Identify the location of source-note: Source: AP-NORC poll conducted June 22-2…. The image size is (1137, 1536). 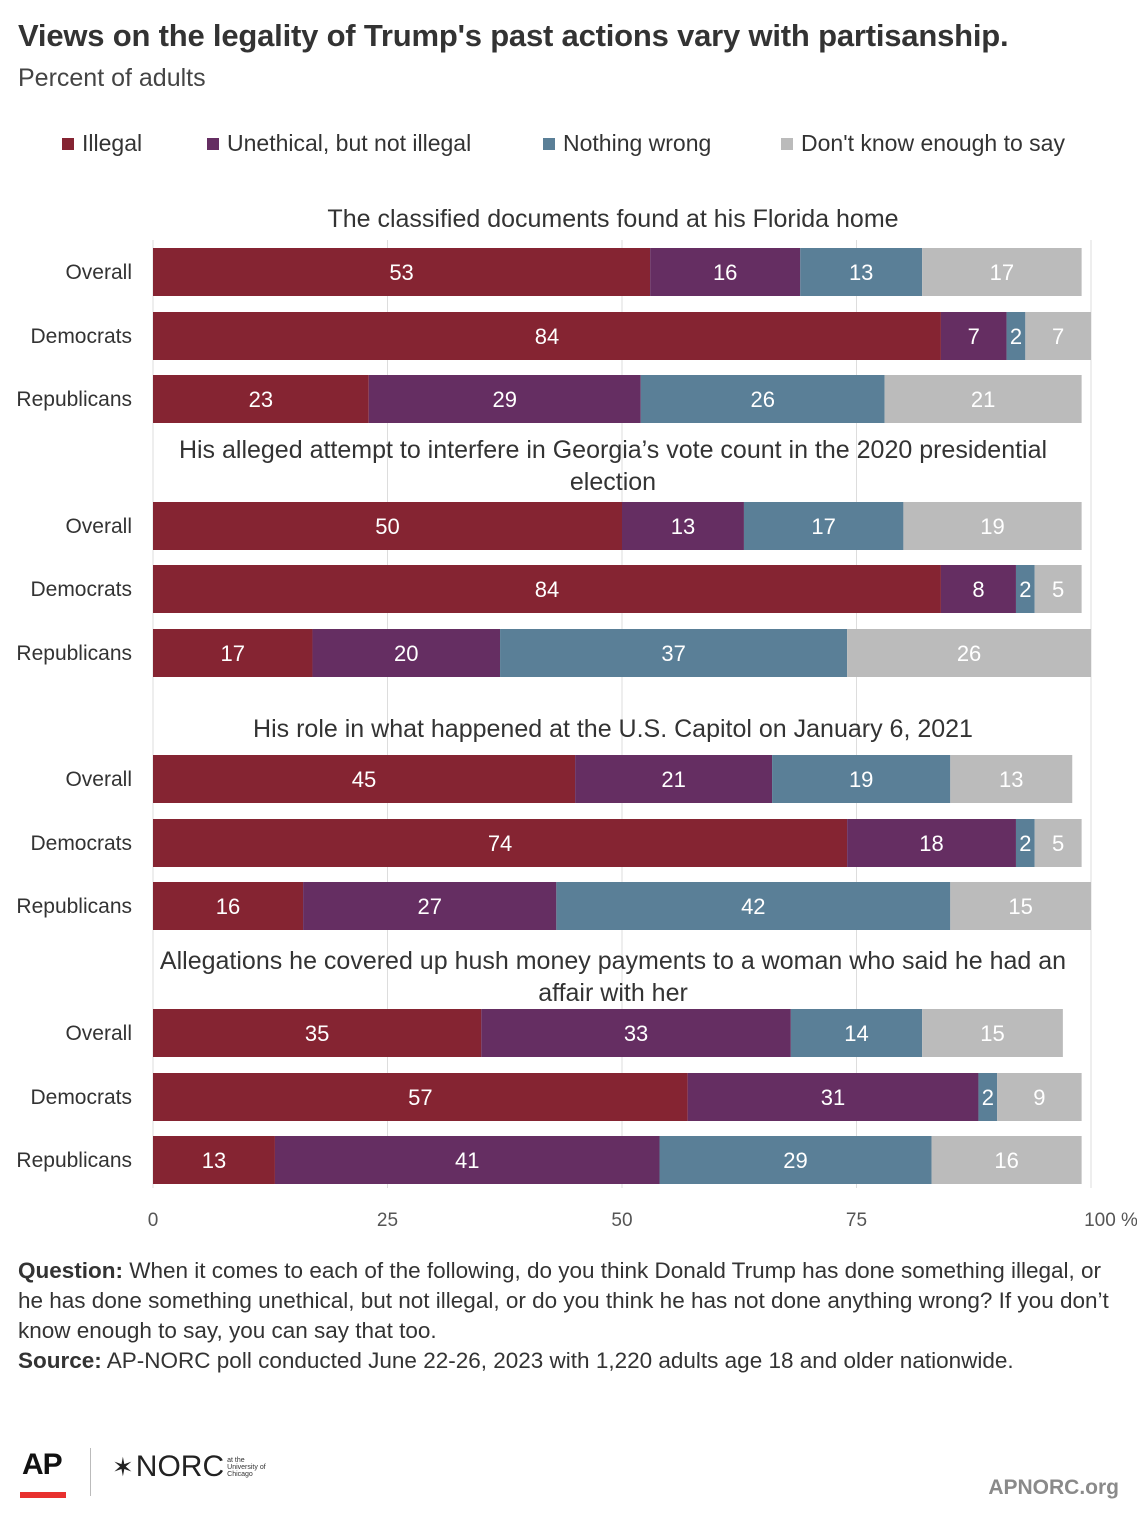
(568, 1361).